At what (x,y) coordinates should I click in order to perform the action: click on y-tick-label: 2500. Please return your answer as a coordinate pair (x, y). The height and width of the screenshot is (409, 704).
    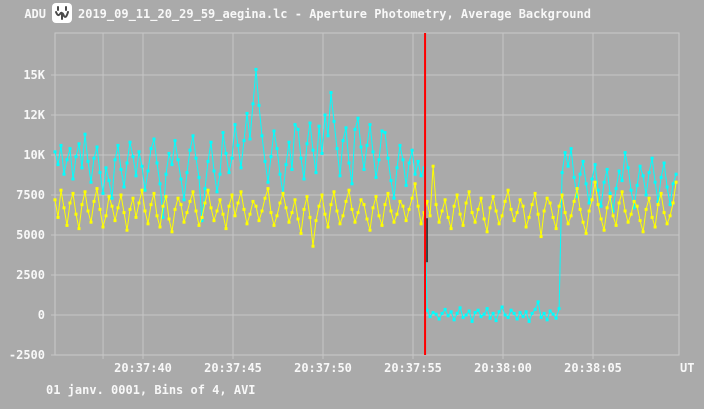
    Looking at the image, I should click on (30, 275).